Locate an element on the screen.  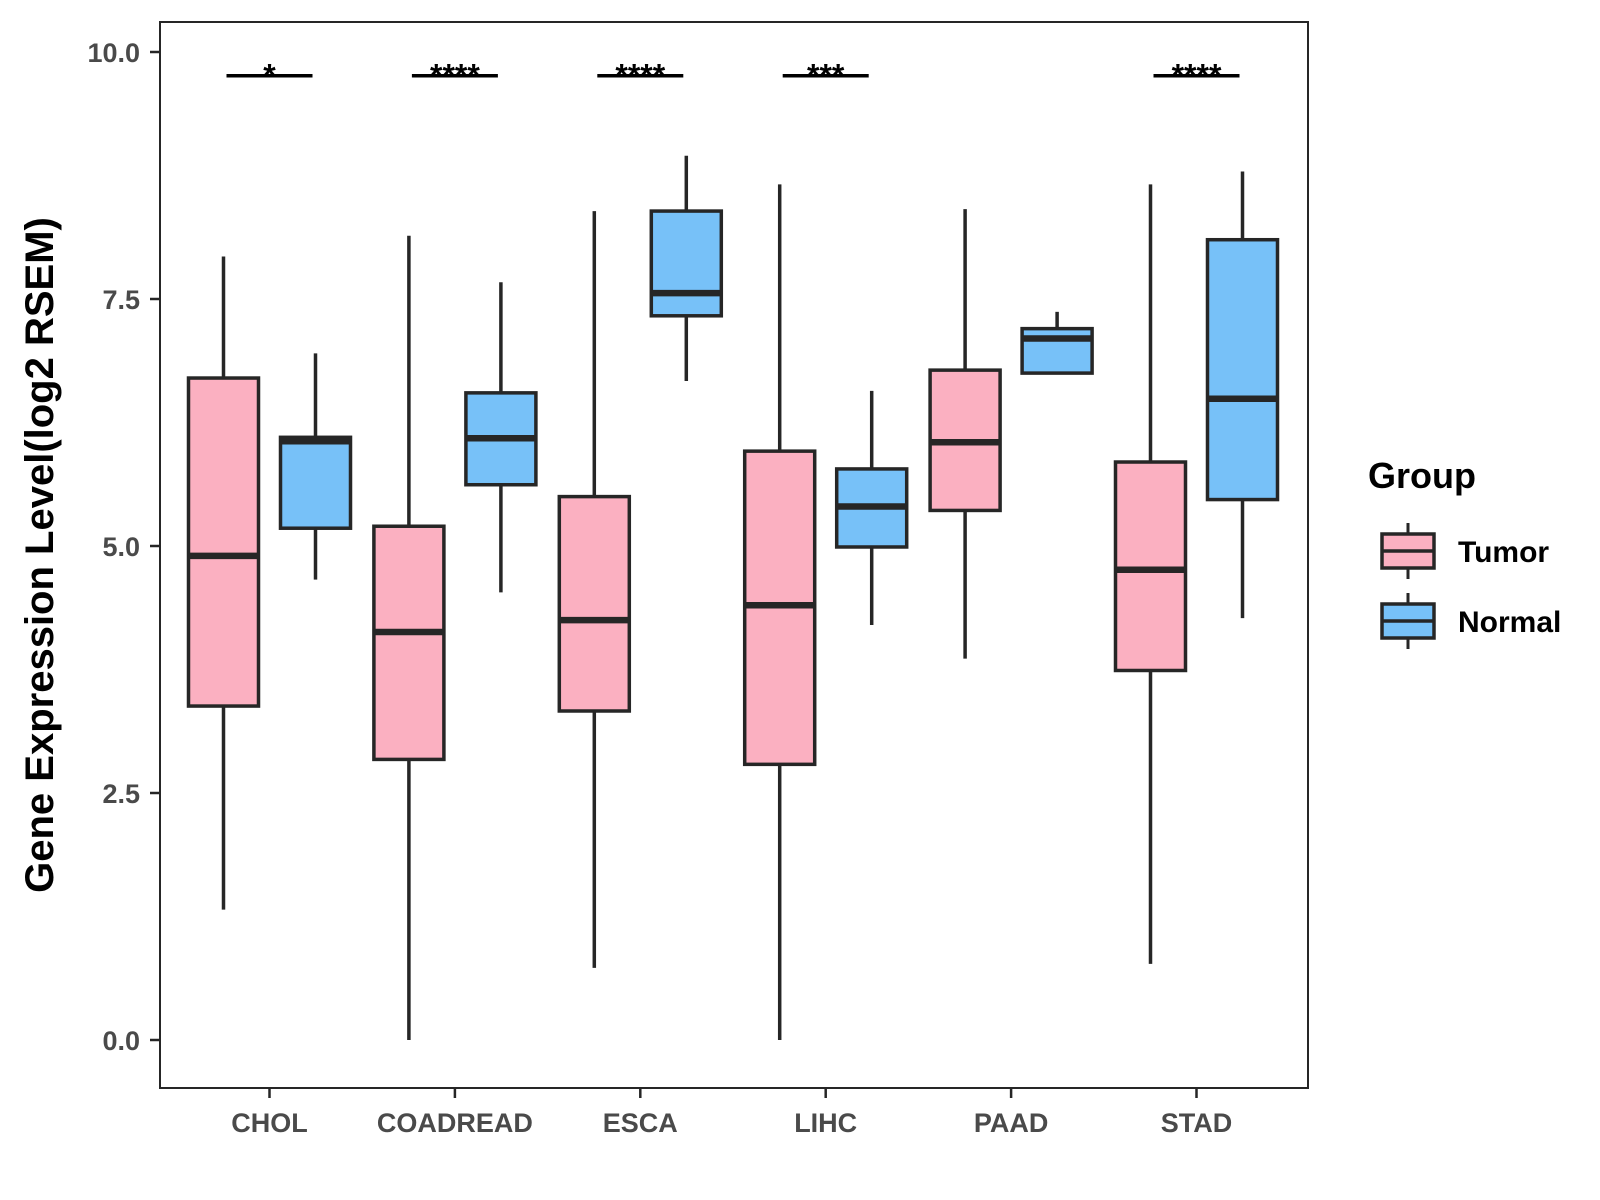
y-axis: 0.0 2.5 5.0 7.5 10.0 is located at coordinates (123, 547).